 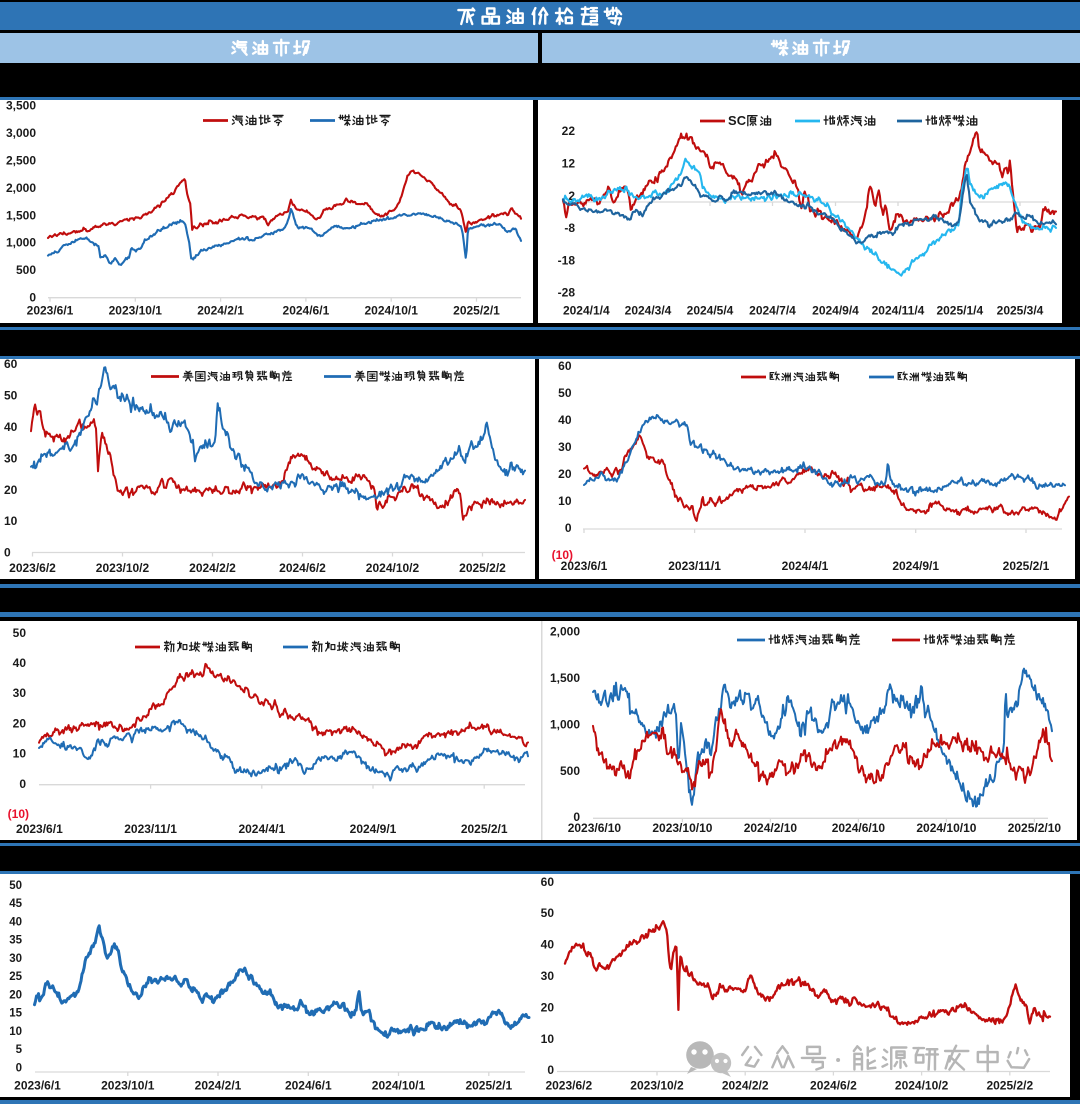 I want to click on svg-text: 2023/10/10, so click(x=682, y=828).